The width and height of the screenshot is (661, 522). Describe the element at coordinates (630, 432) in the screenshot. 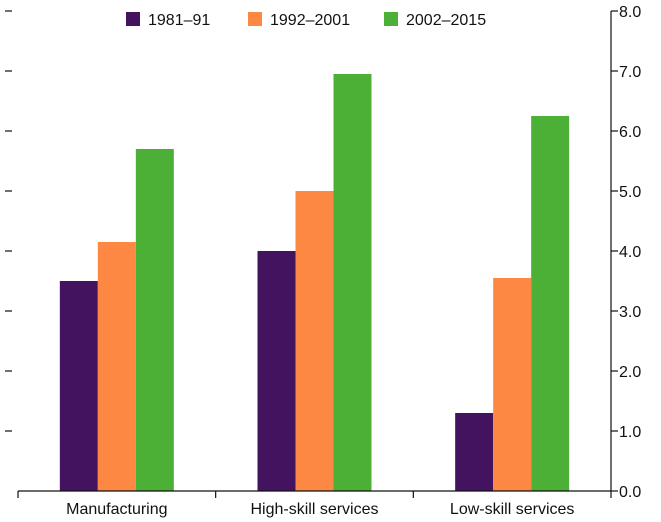

I see `y-tick-label: 1.0` at that location.